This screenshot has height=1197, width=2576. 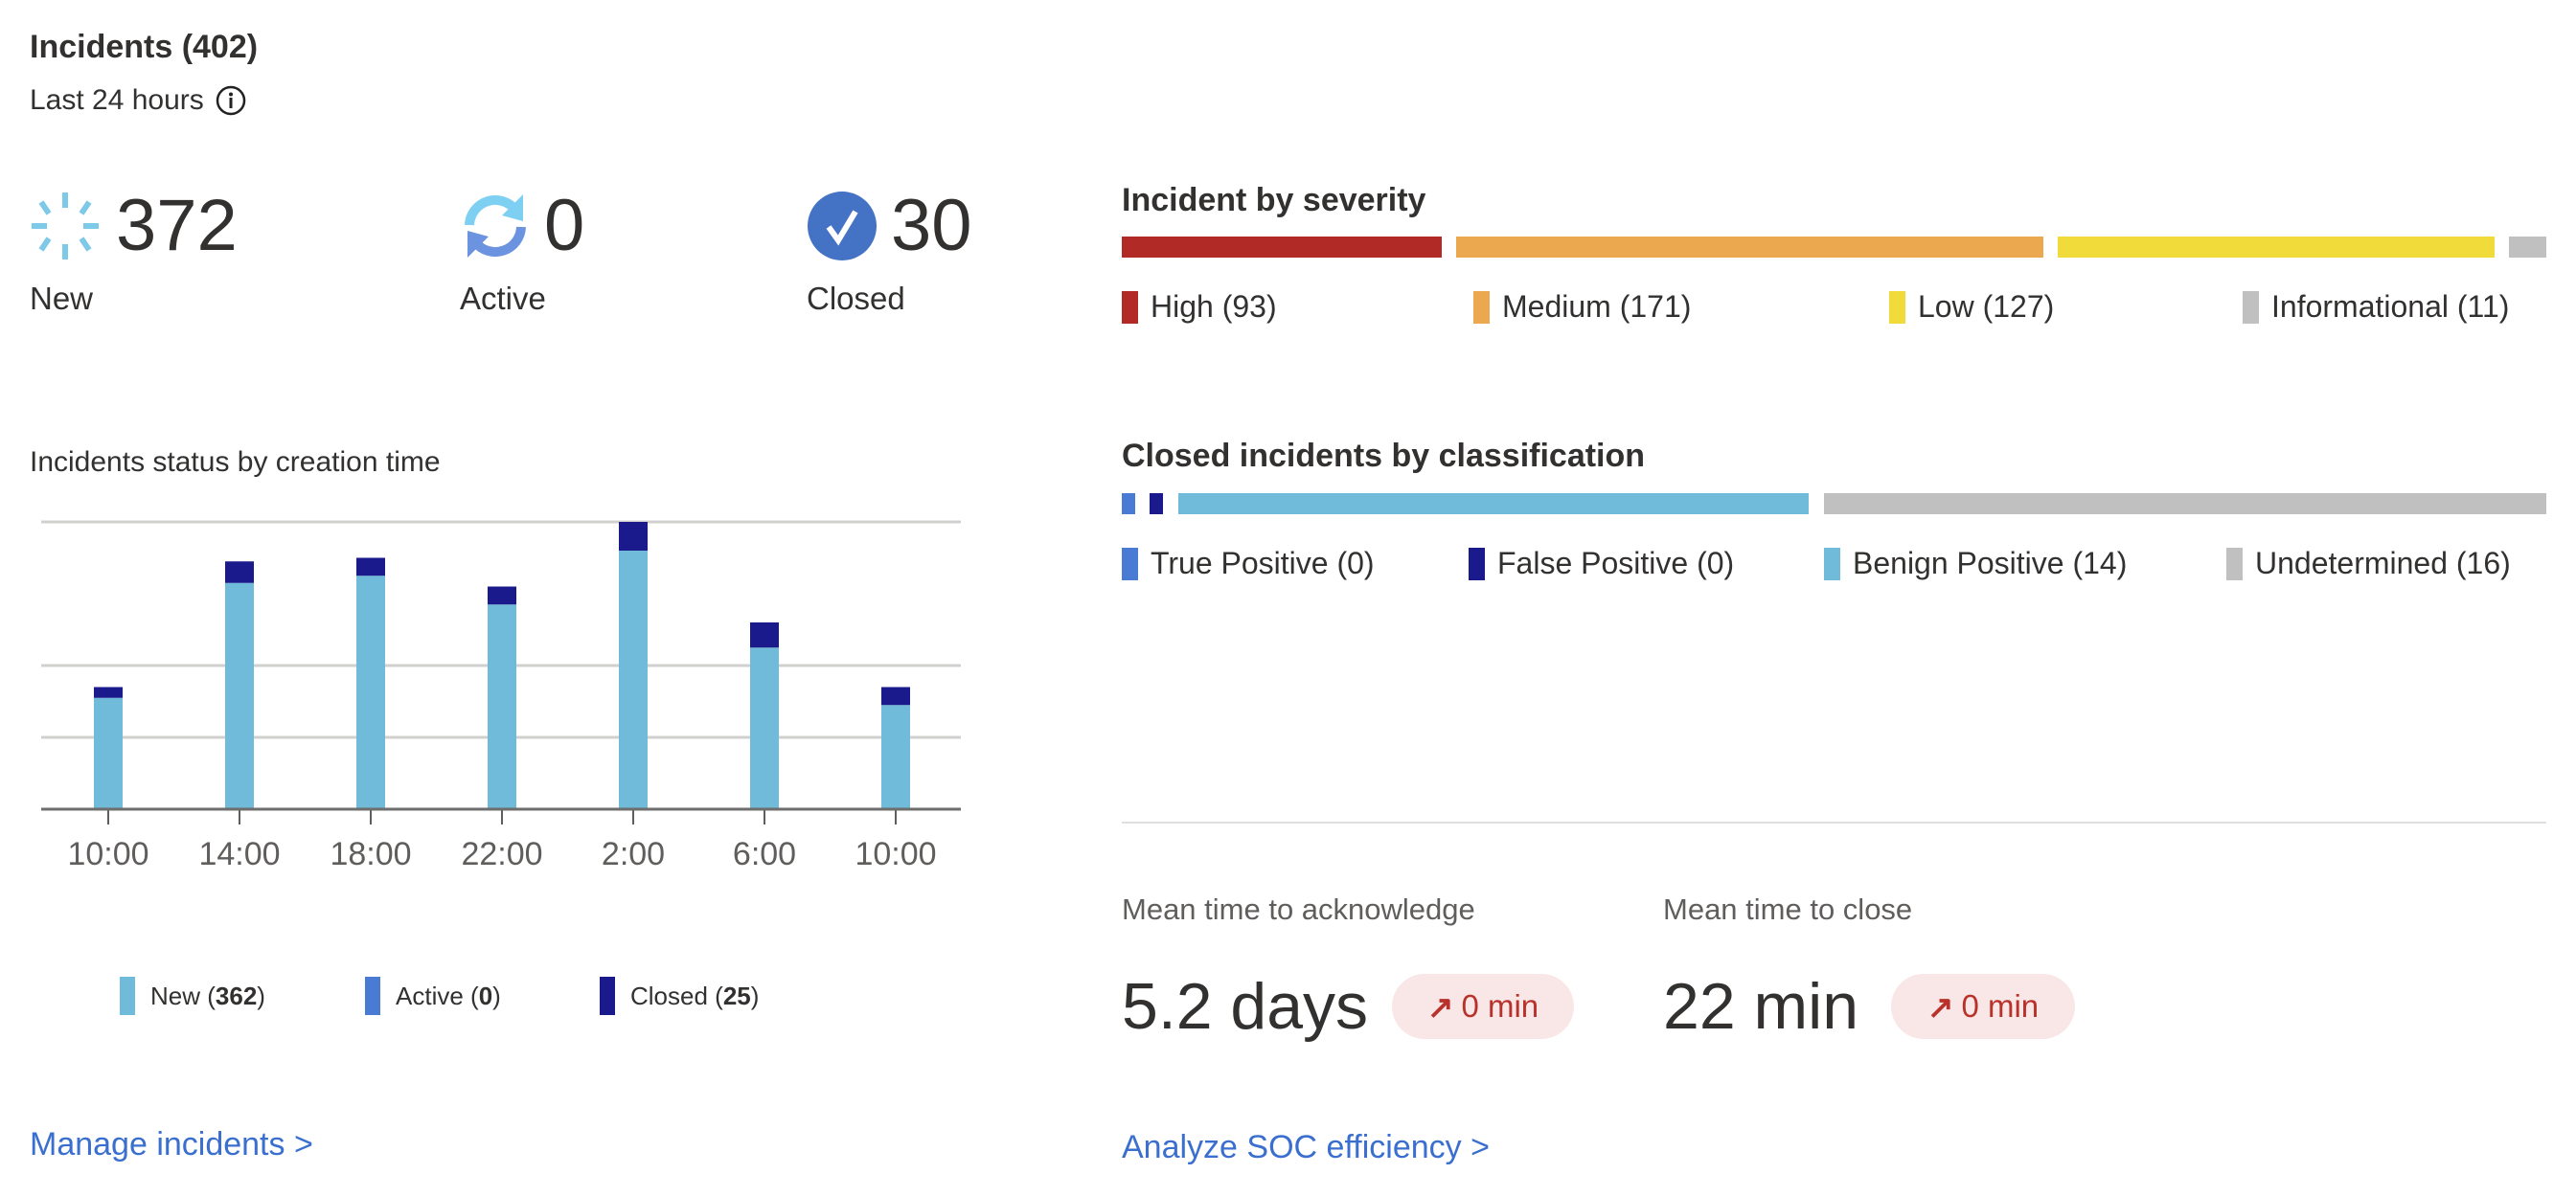 I want to click on mttc-delta: 0 min, so click(x=2001, y=1006).